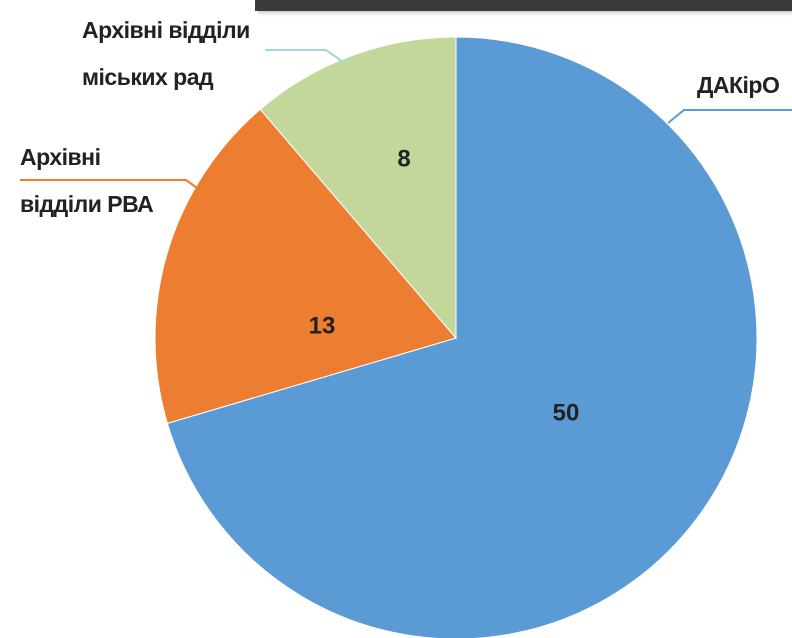  I want to click on category-label: ДАКірО, so click(738, 85).